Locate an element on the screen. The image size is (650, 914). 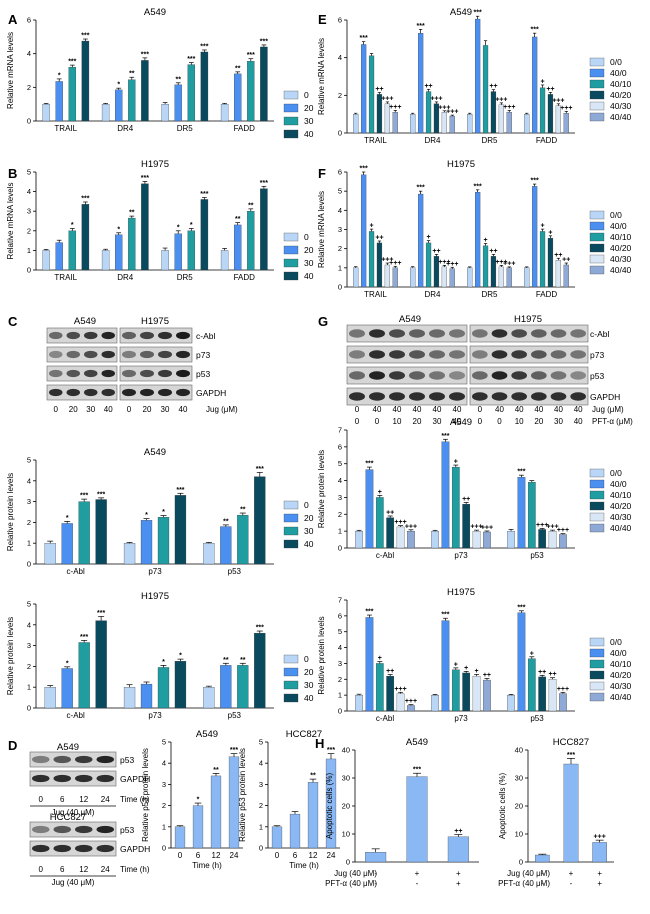
chart-title: HCC827 is located at coordinates (304, 734).